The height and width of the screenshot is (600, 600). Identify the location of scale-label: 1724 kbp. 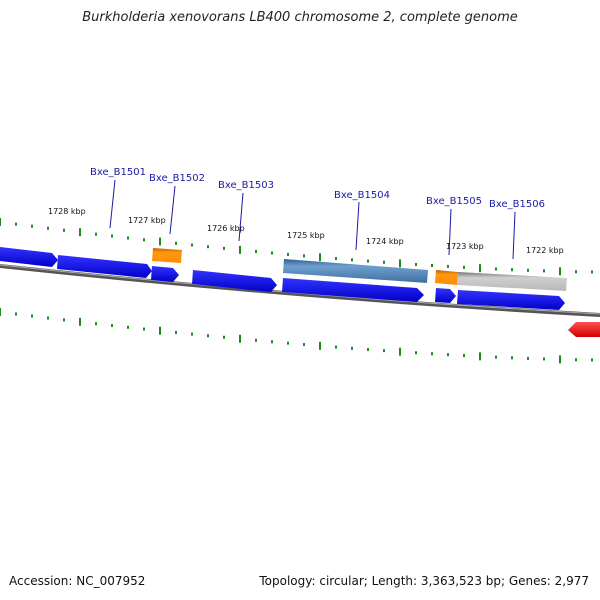
(385, 241).